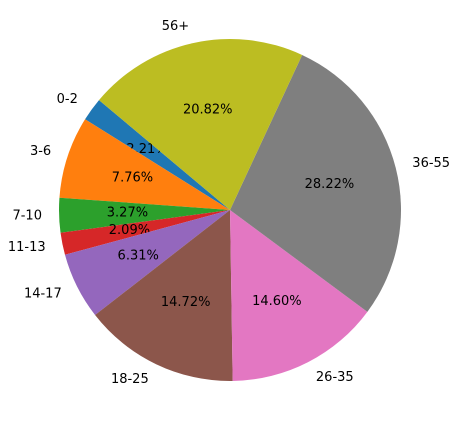 This screenshot has height=434, width=462. Describe the element at coordinates (130, 379) in the screenshot. I see `category-label: 18-25` at that location.